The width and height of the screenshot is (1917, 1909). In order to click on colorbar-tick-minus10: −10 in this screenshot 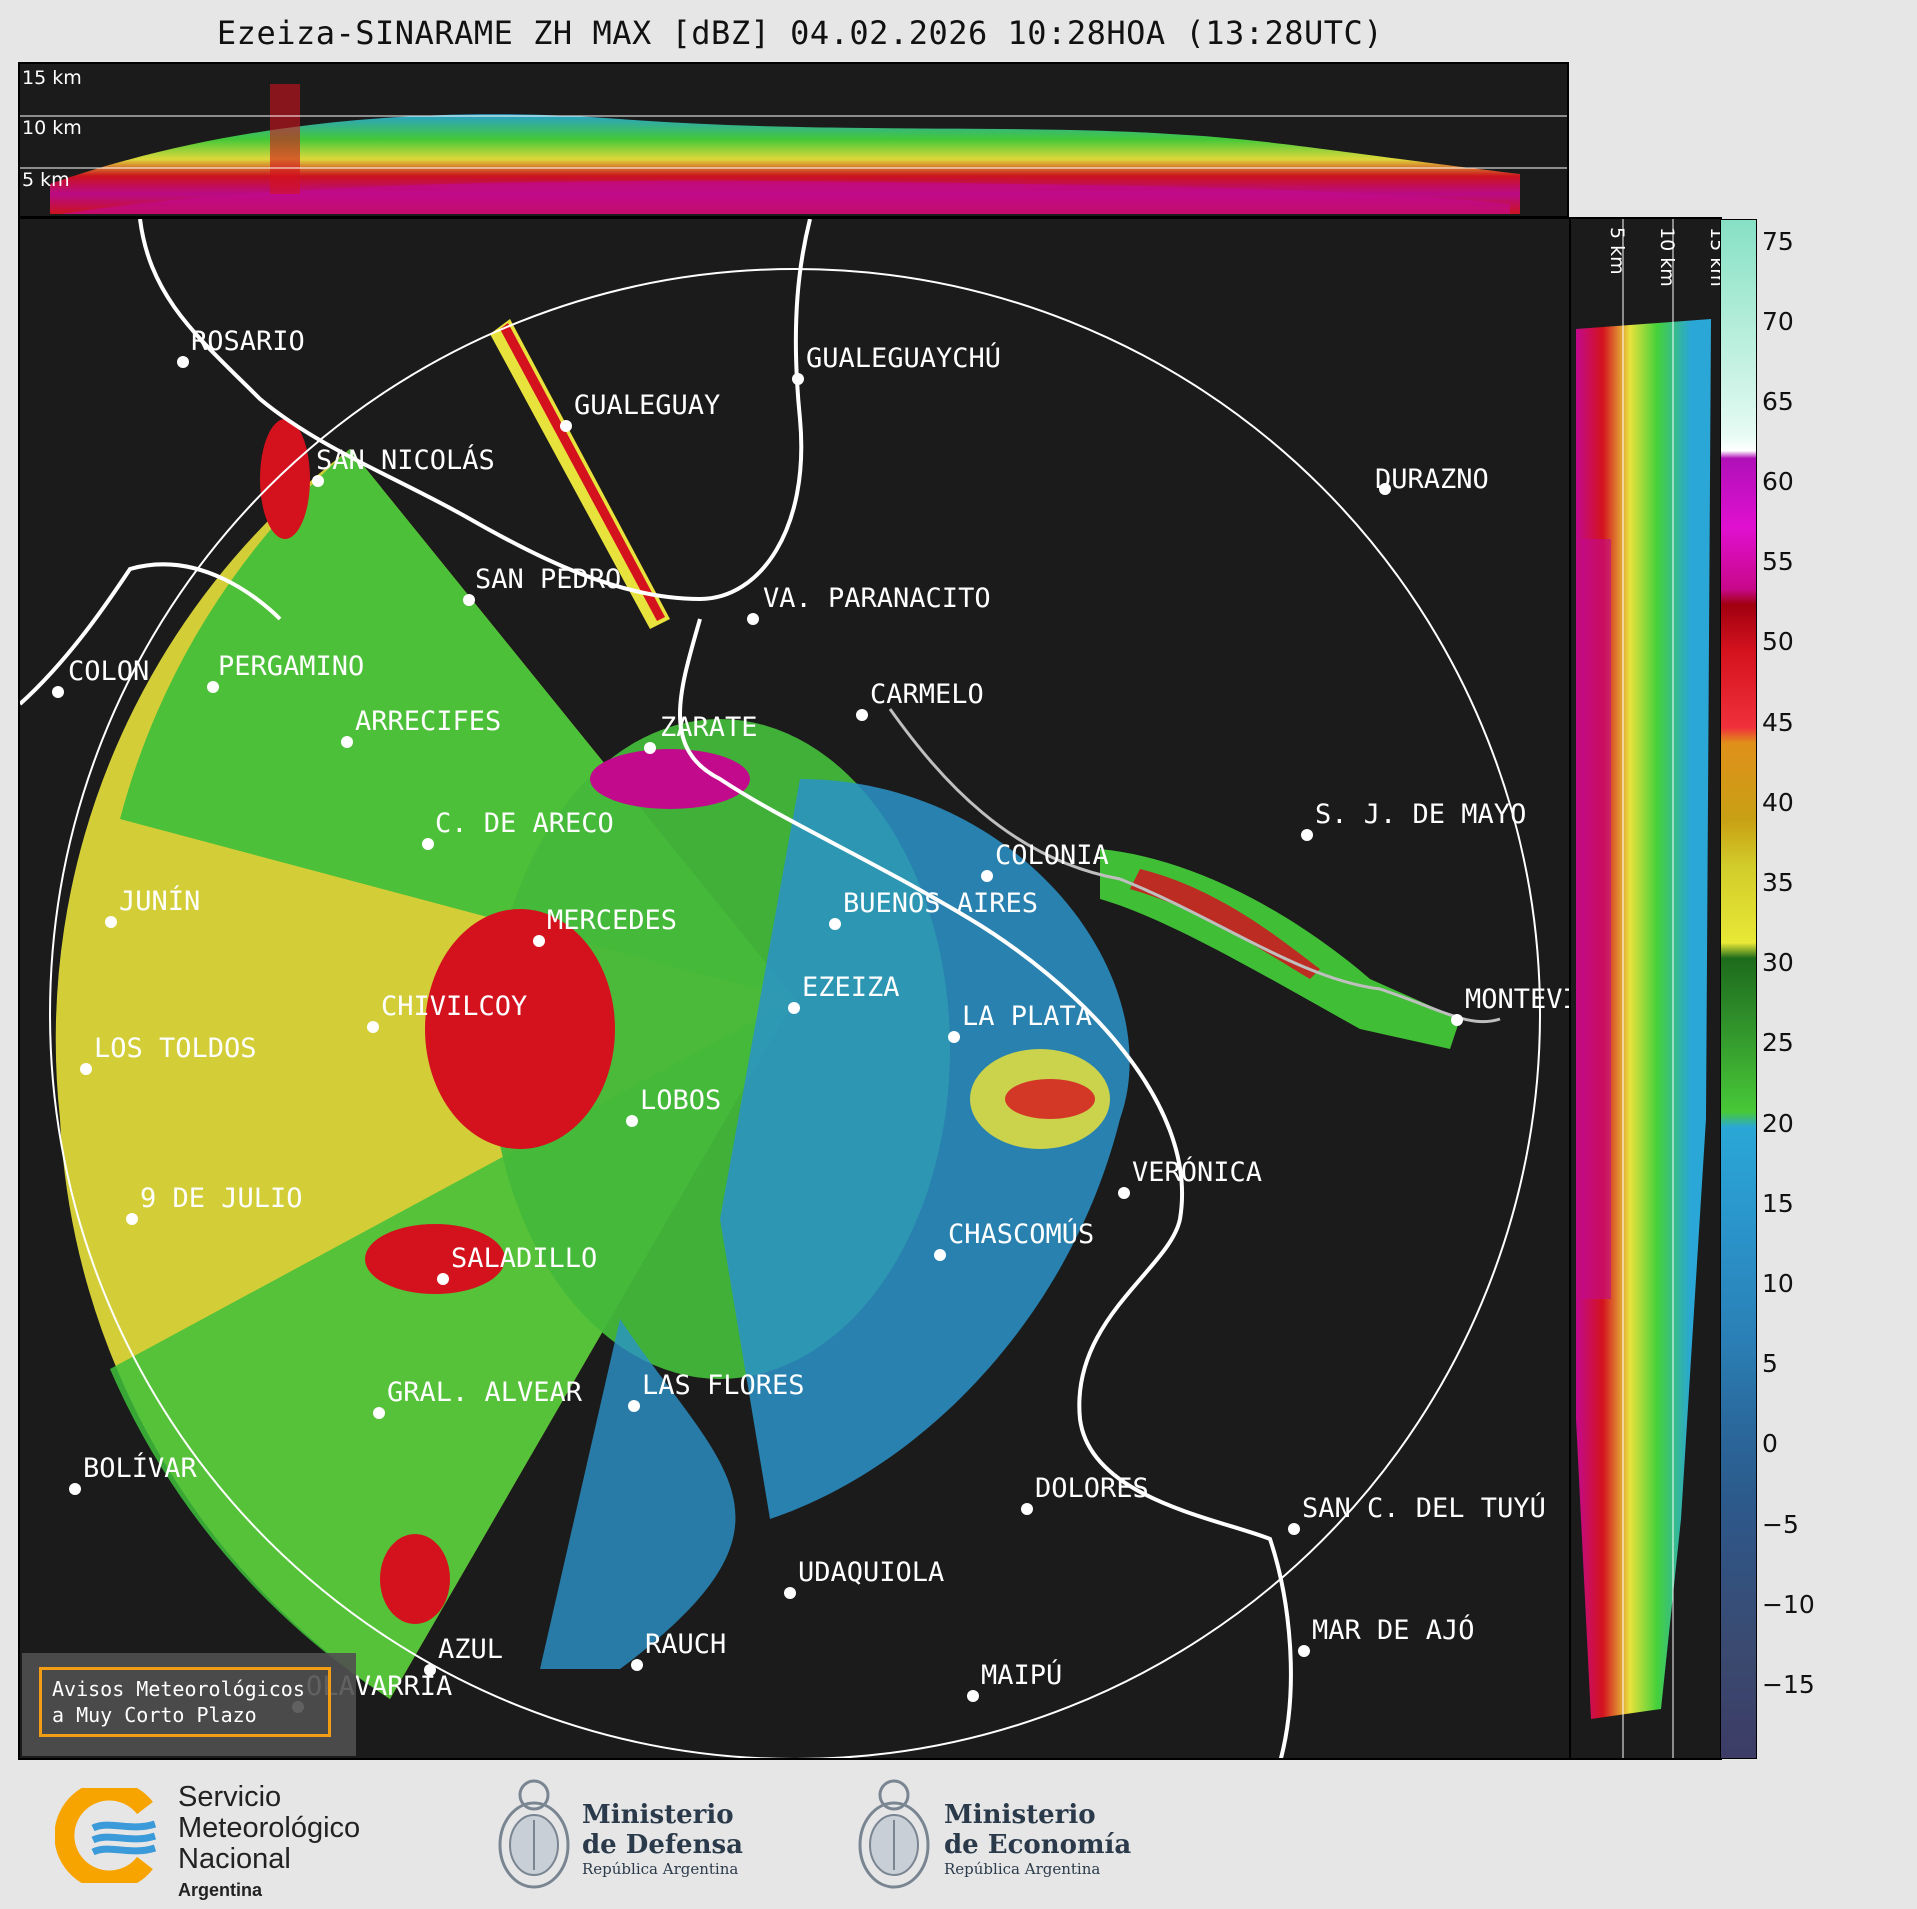, I will do `click(1788, 1604)`.